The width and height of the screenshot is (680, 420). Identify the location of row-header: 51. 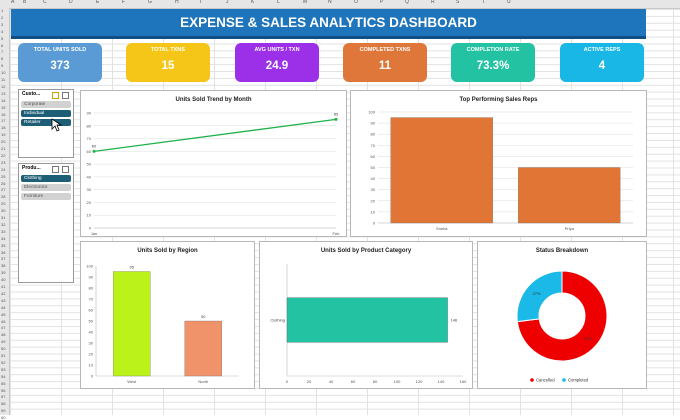
(3, 355).